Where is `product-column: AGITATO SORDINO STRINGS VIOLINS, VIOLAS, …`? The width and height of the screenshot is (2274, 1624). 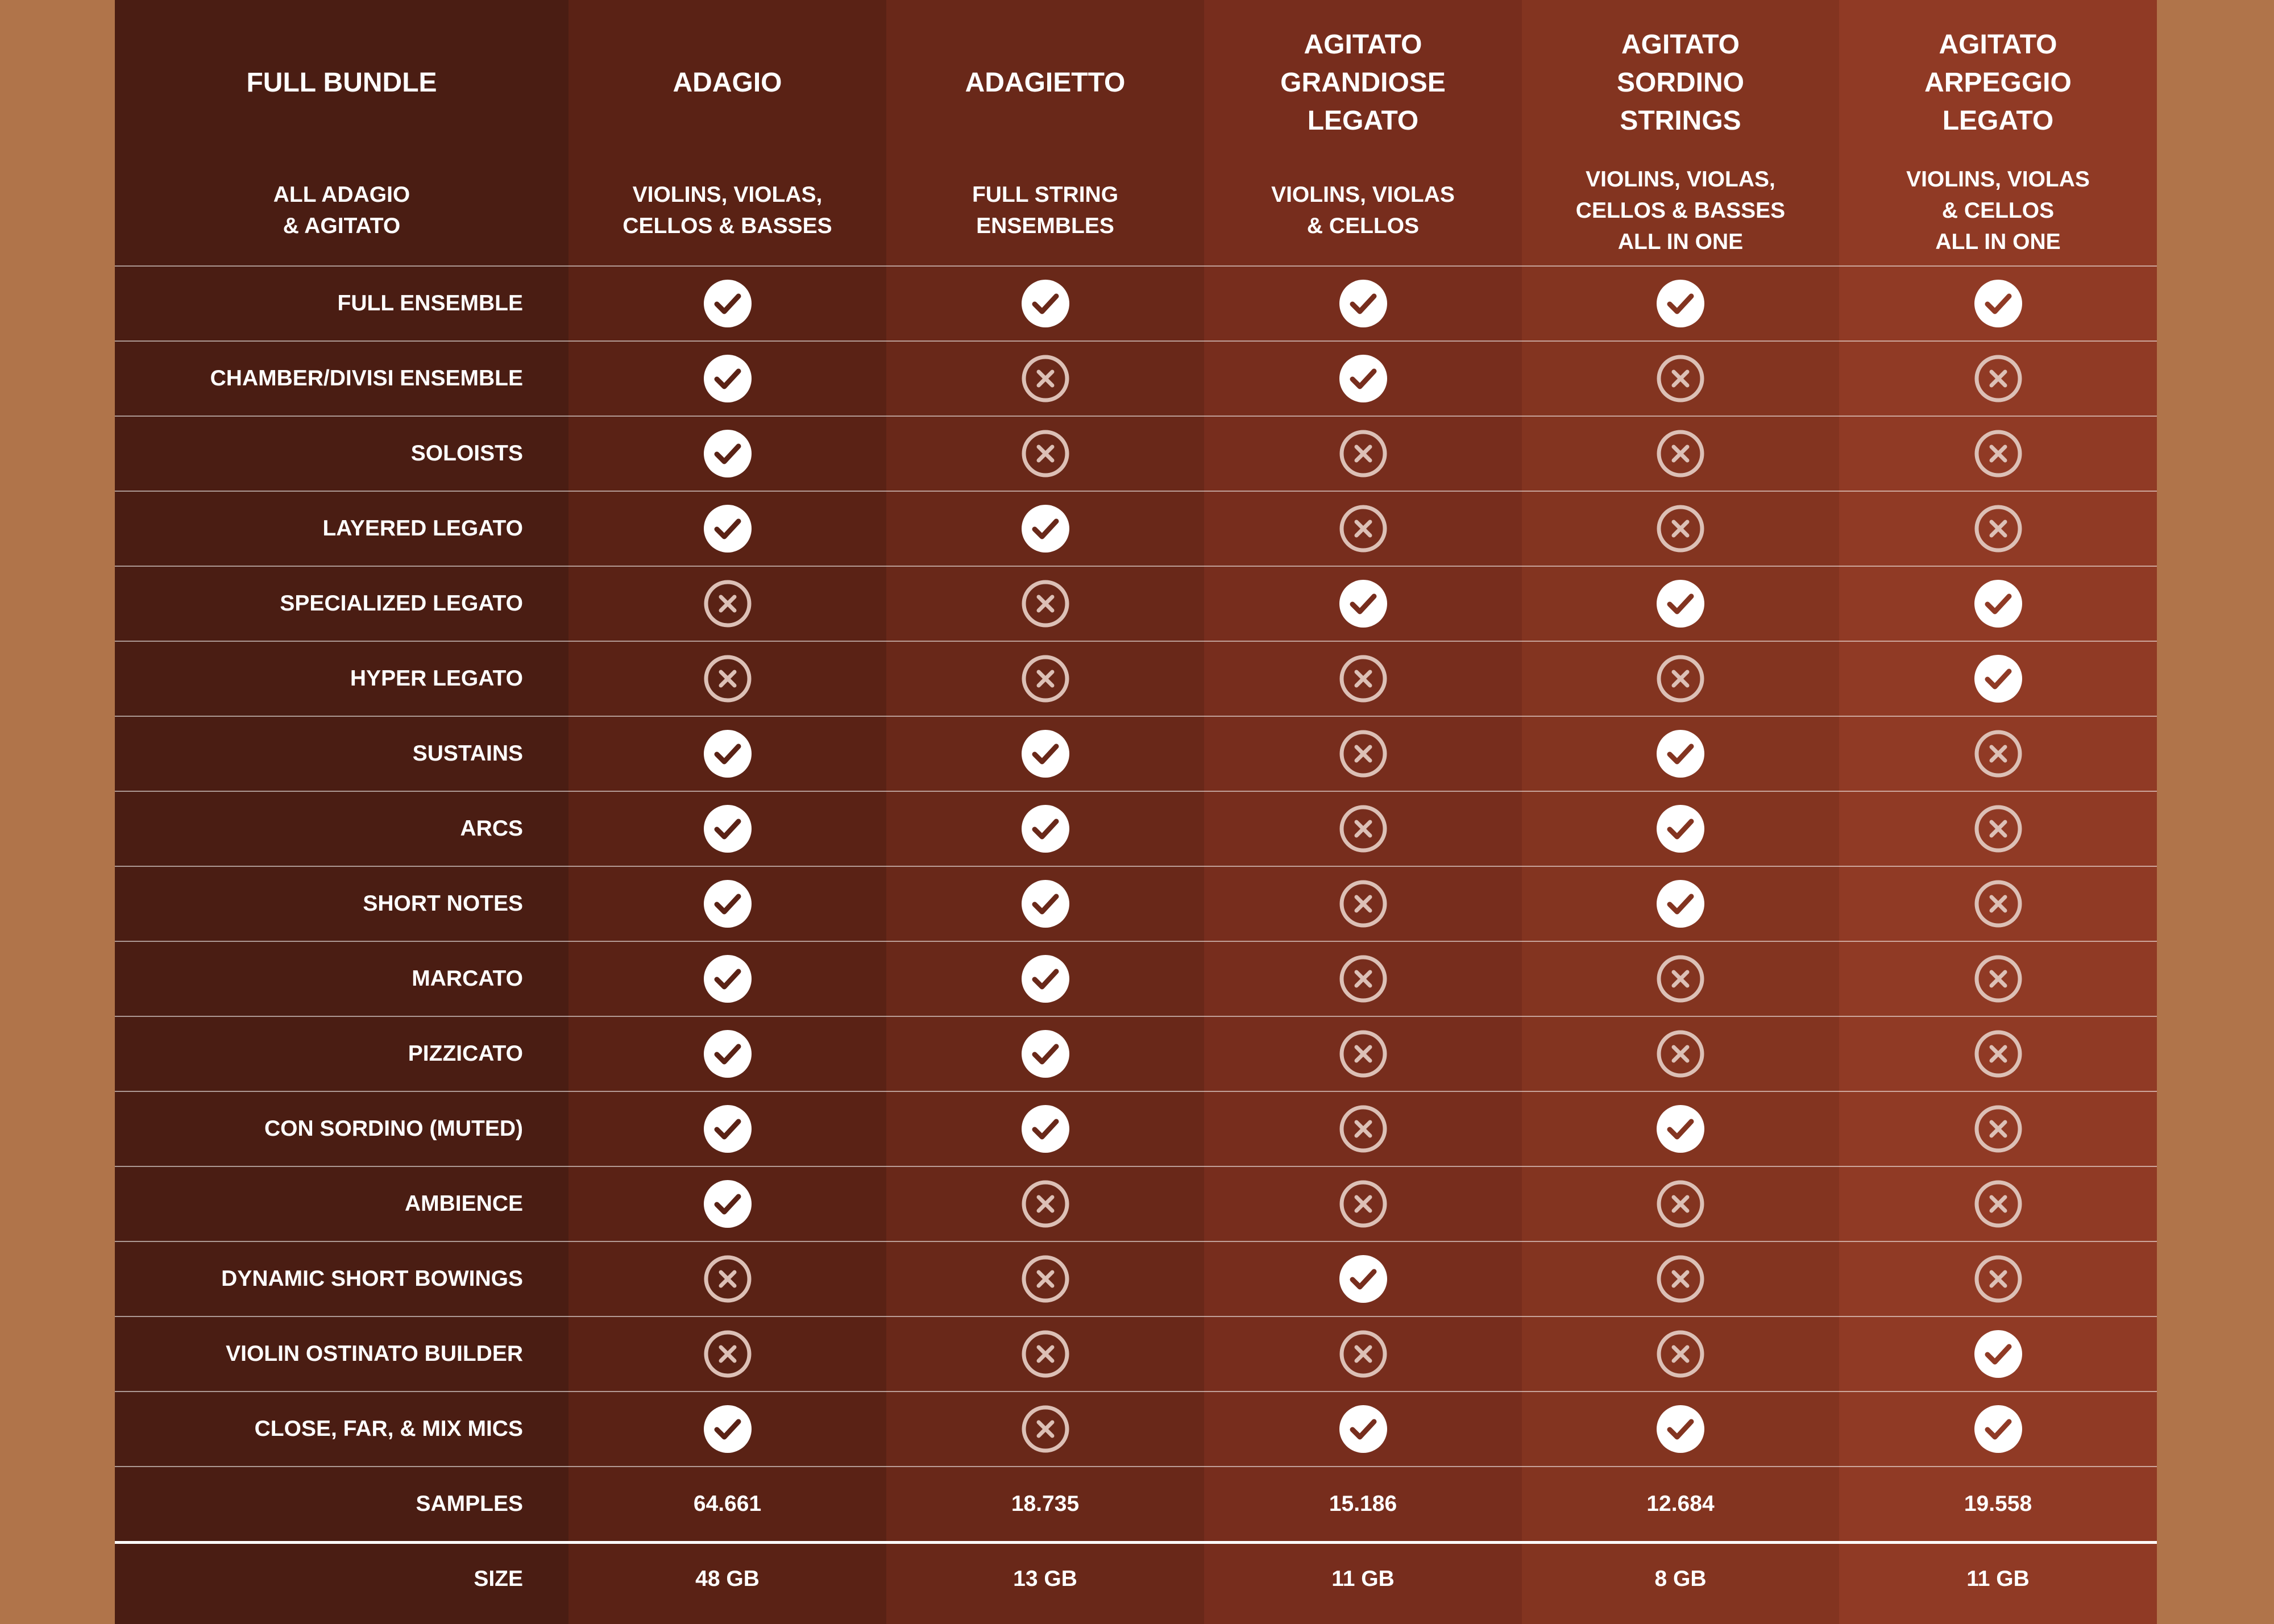 product-column: AGITATO SORDINO STRINGS VIOLINS, VIOLAS, … is located at coordinates (1680, 812).